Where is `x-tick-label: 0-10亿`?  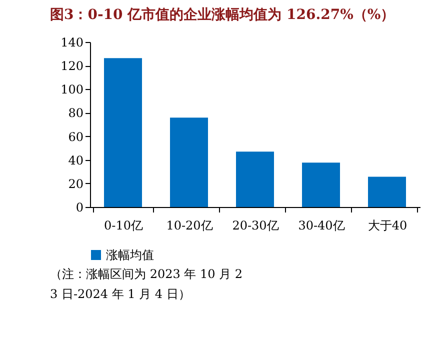
x-tick-label: 0-10亿 is located at coordinates (123, 225).